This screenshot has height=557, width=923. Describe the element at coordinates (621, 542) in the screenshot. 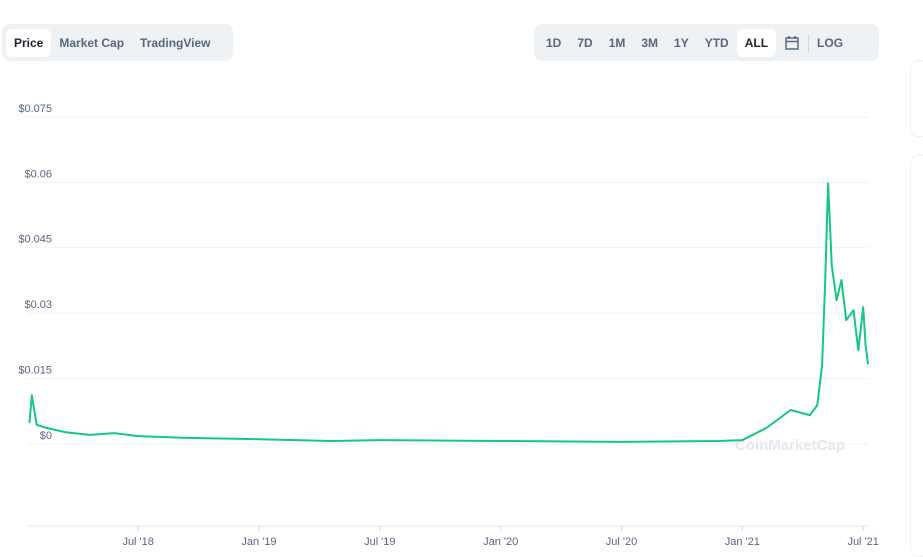

I see `x-tick-label: Jul '20` at that location.